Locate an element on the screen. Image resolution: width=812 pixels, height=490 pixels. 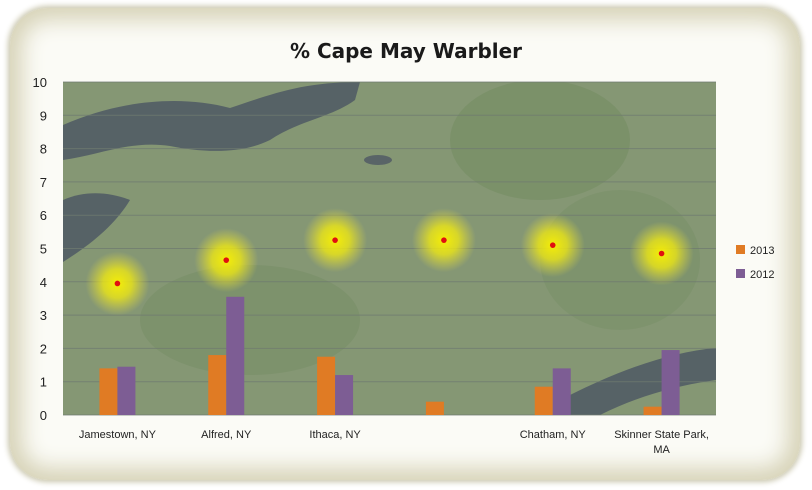
y-axis-tick-labels: 0 1 2 3 4 5 6 7 8 9 10 is located at coordinates (40, 249).